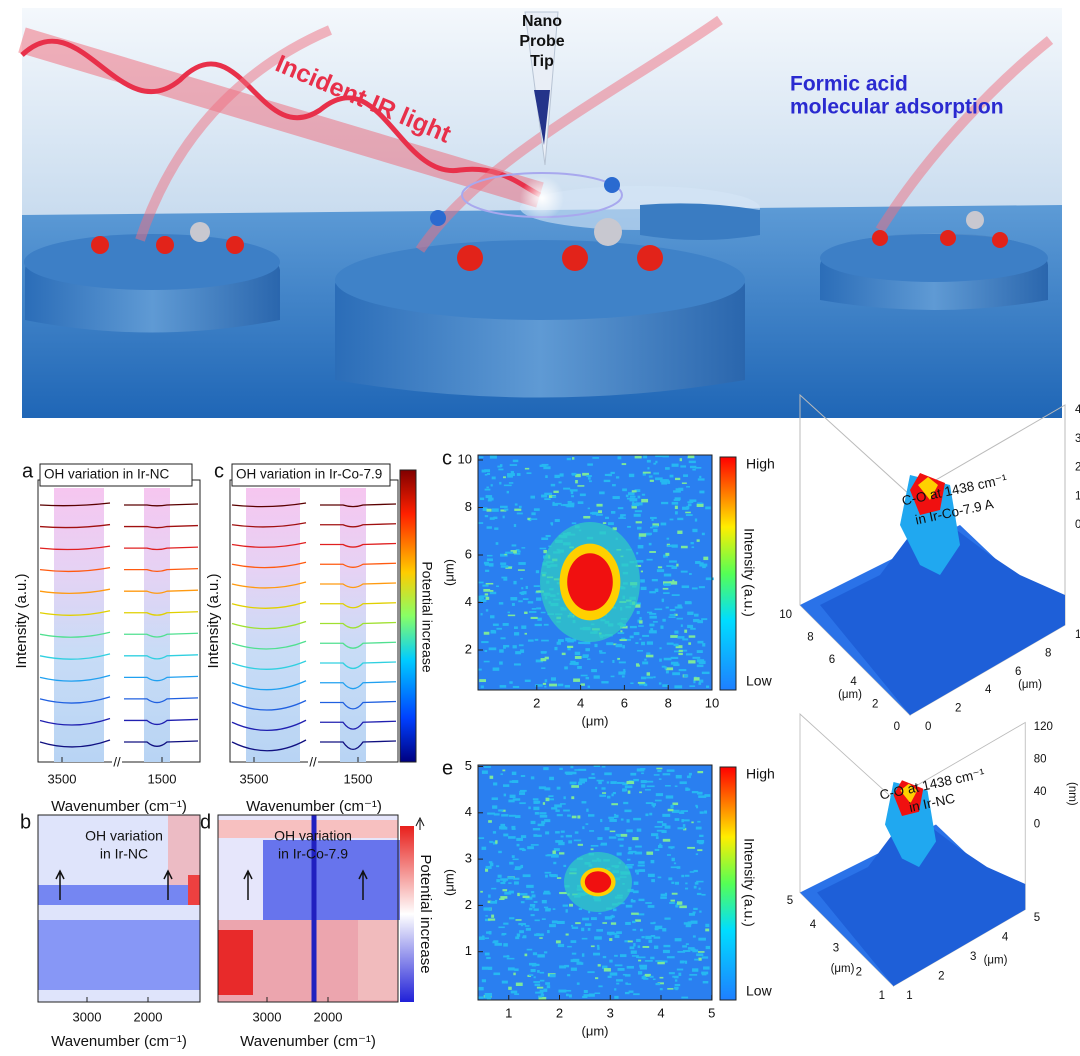 This screenshot has width=1080, height=1056. Describe the element at coordinates (447, 458) in the screenshot. I see `label: c` at that location.